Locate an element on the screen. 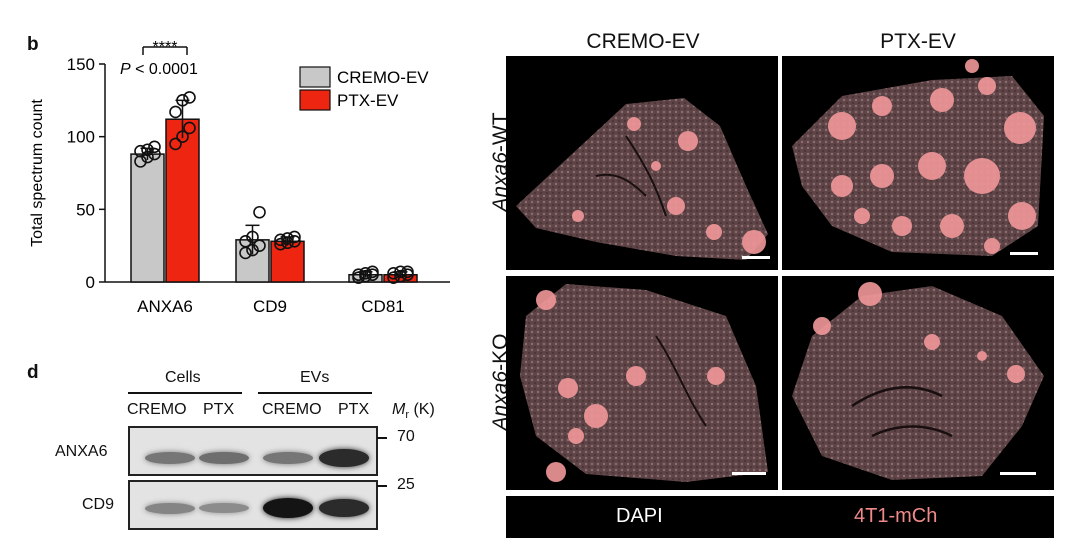  legend-swatch-ptx-ev is located at coordinates (315, 100).